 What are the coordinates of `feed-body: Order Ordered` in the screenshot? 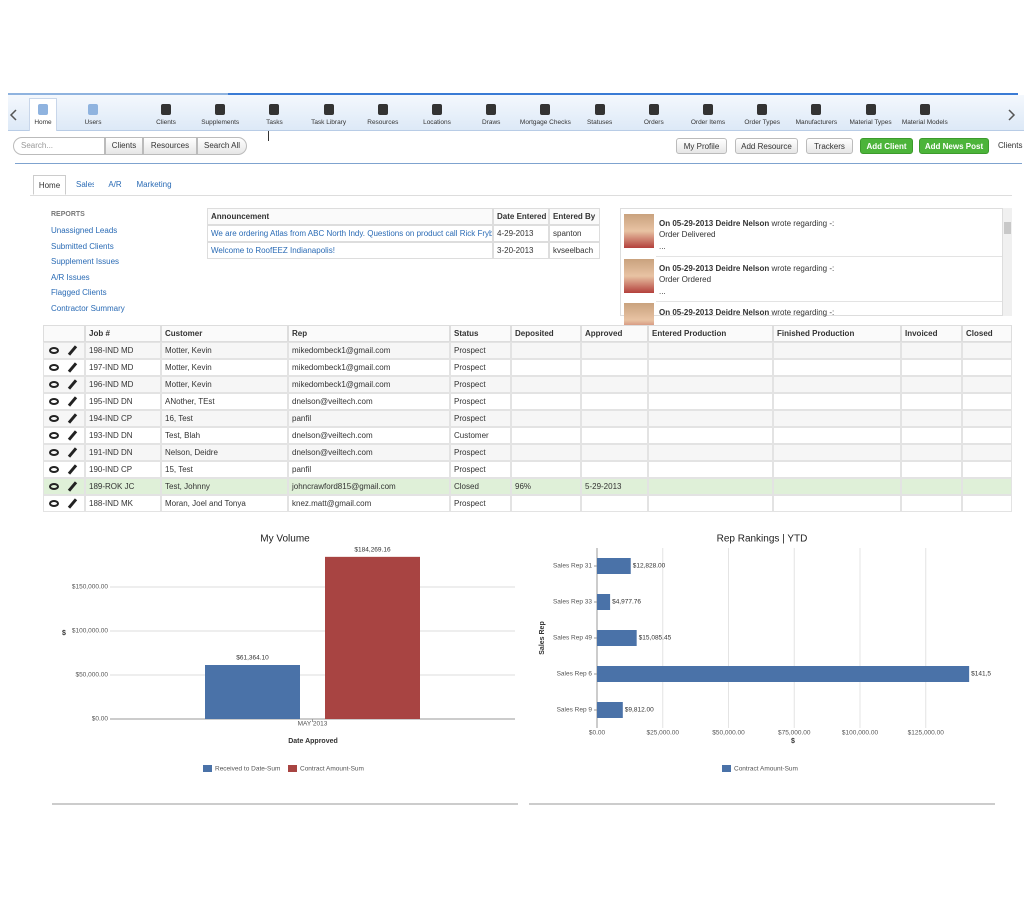 It's located at (685, 279).